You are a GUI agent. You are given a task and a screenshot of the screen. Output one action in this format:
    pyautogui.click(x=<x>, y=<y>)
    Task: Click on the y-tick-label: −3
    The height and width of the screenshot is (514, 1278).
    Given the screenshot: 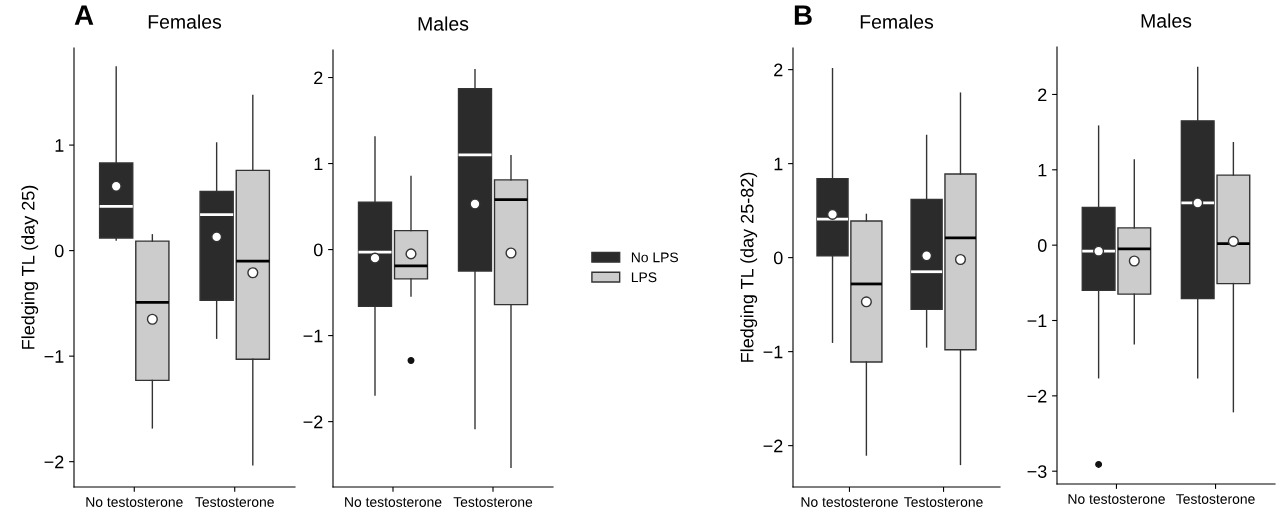 What is the action you would take?
    pyautogui.click(x=1037, y=471)
    